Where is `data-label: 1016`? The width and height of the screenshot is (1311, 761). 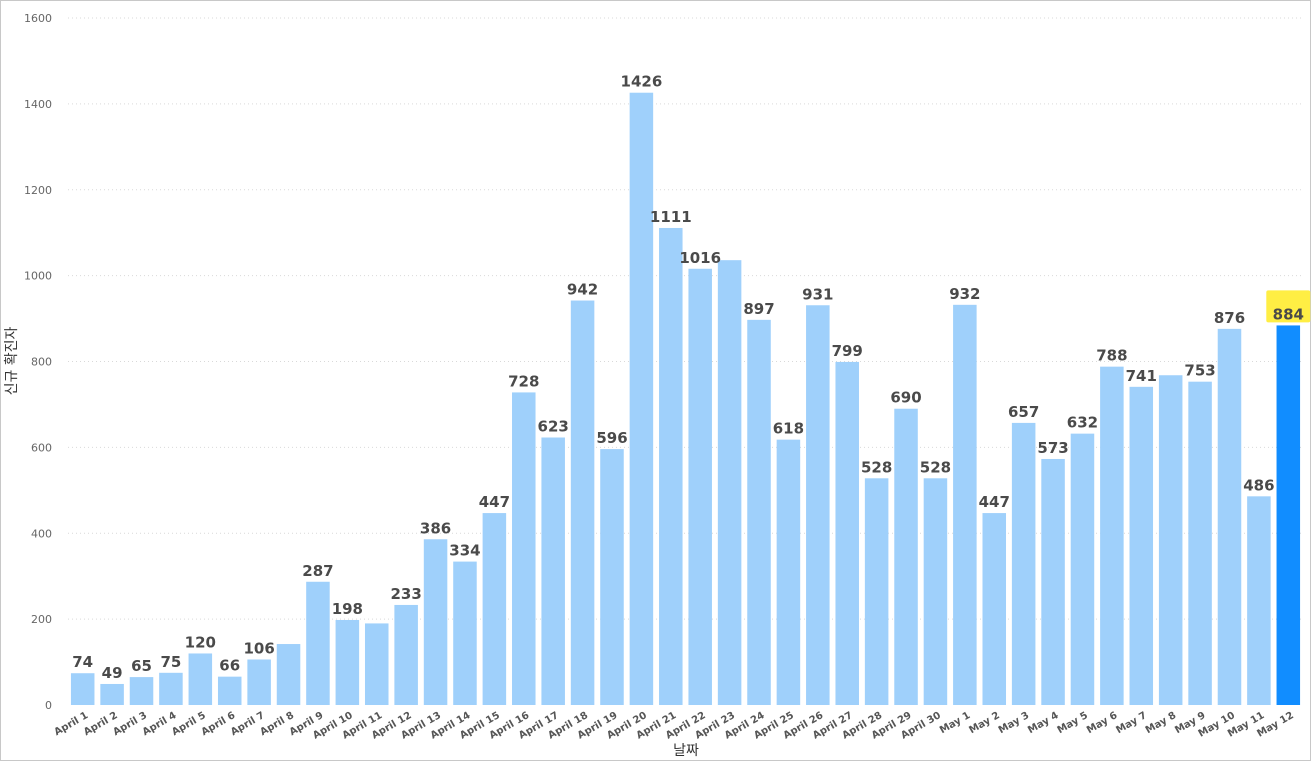
data-label: 1016 is located at coordinates (700, 258).